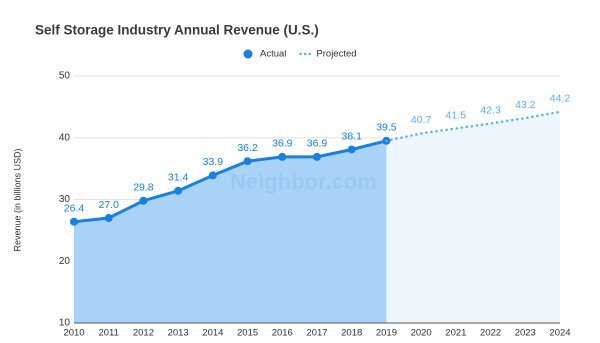  I want to click on data-label: 33.9, so click(213, 162).